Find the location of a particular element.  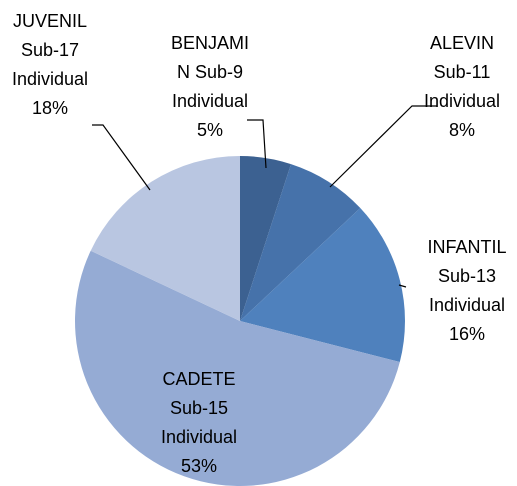

slice-label: INFANTIL is located at coordinates (466, 247).